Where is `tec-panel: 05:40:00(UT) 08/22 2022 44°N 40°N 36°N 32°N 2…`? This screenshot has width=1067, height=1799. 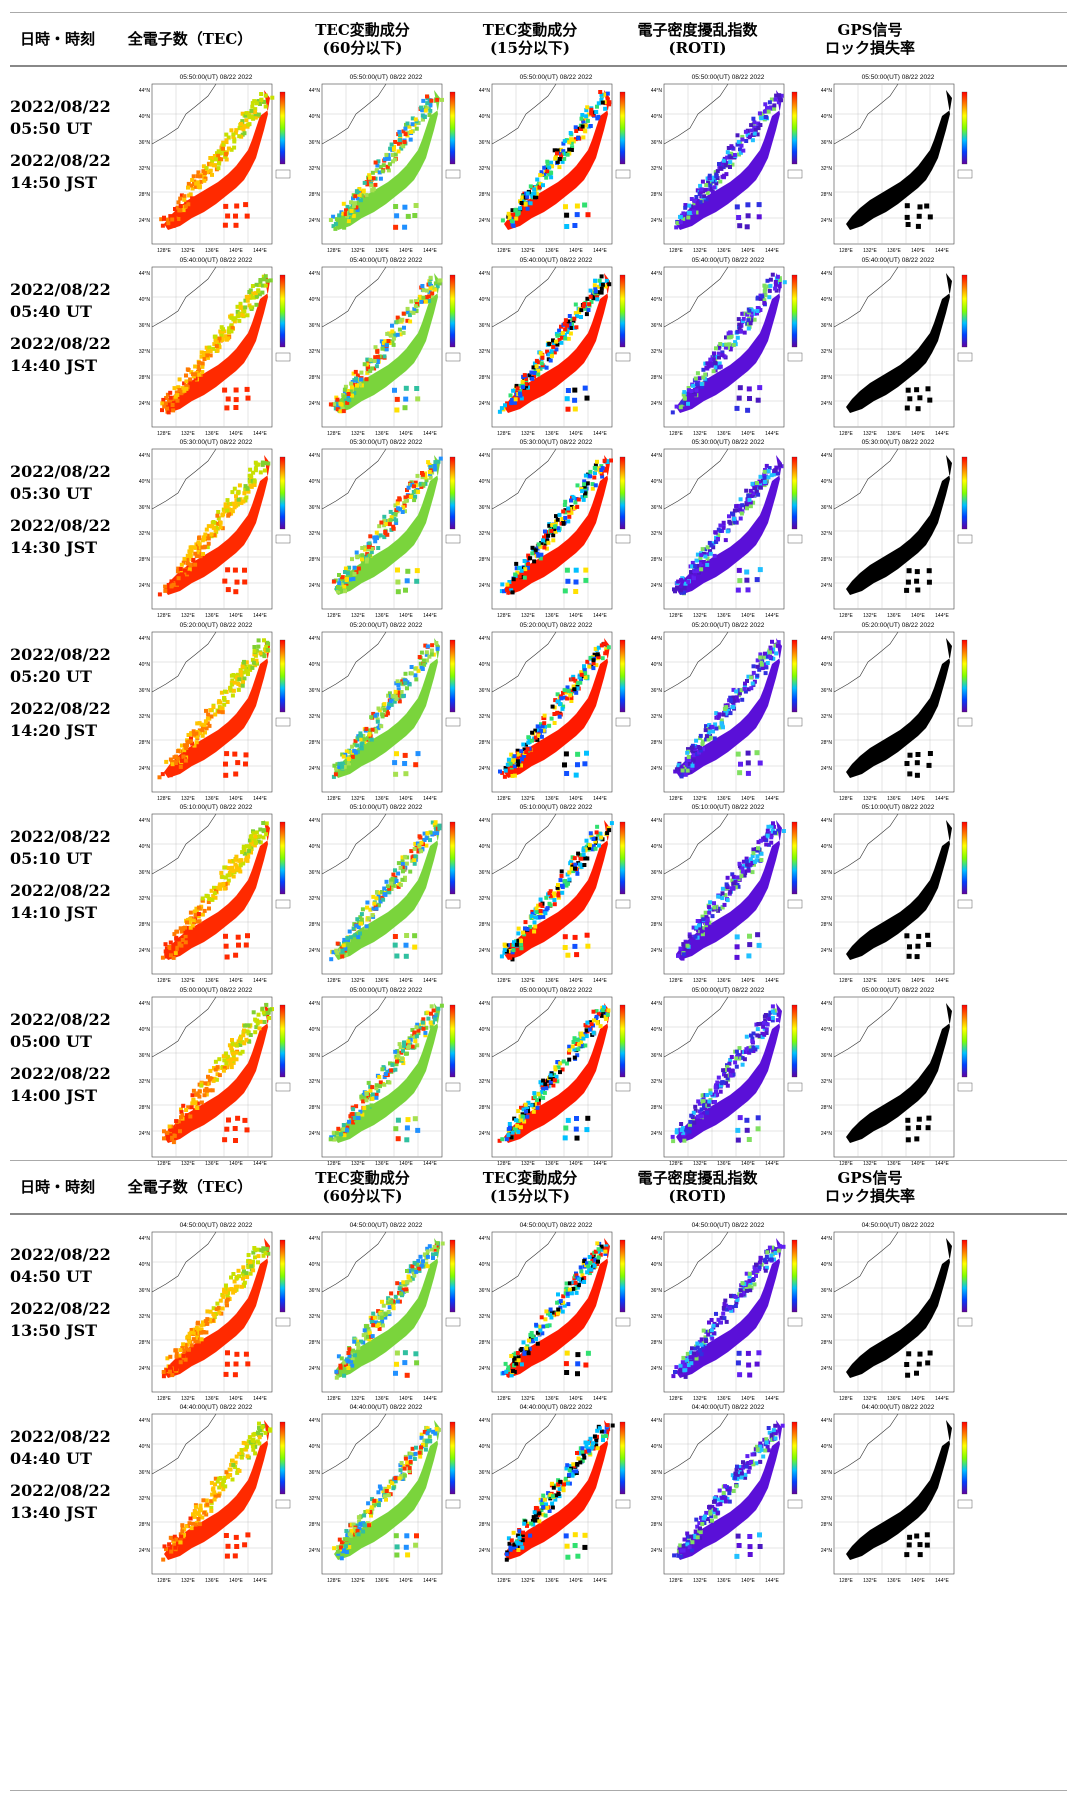
tec-panel: 05:40:00(UT) 08/22 2022 44°N 40°N 36°N 32°N 2… is located at coordinates (217, 351).